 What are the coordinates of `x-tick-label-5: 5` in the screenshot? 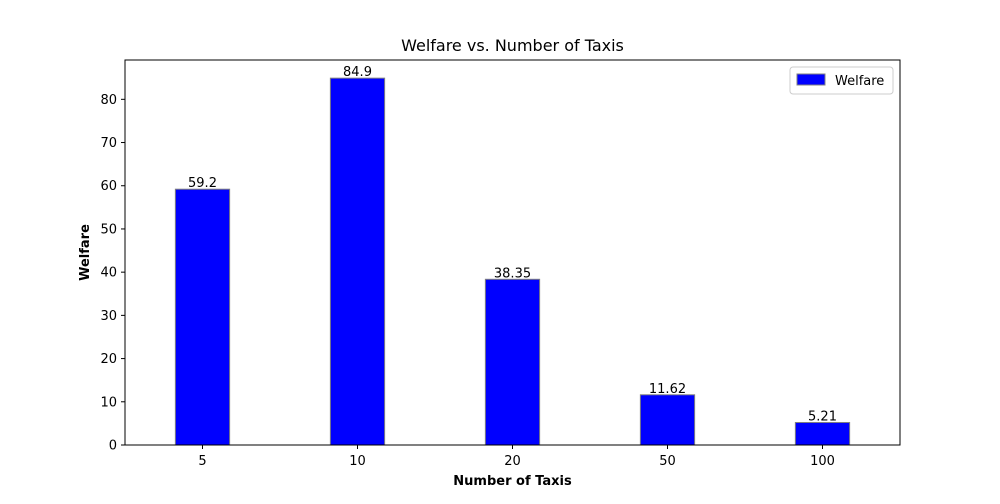 It's located at (202, 461).